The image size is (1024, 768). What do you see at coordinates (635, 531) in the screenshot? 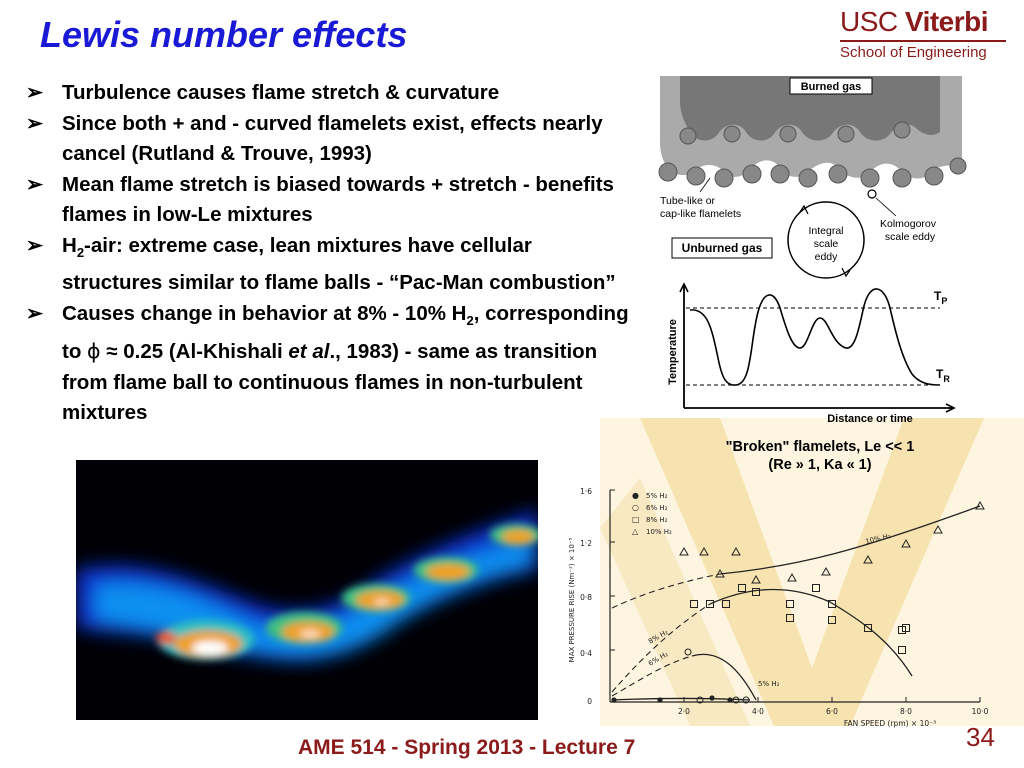
I see `legend-symbol: △` at bounding box center [635, 531].